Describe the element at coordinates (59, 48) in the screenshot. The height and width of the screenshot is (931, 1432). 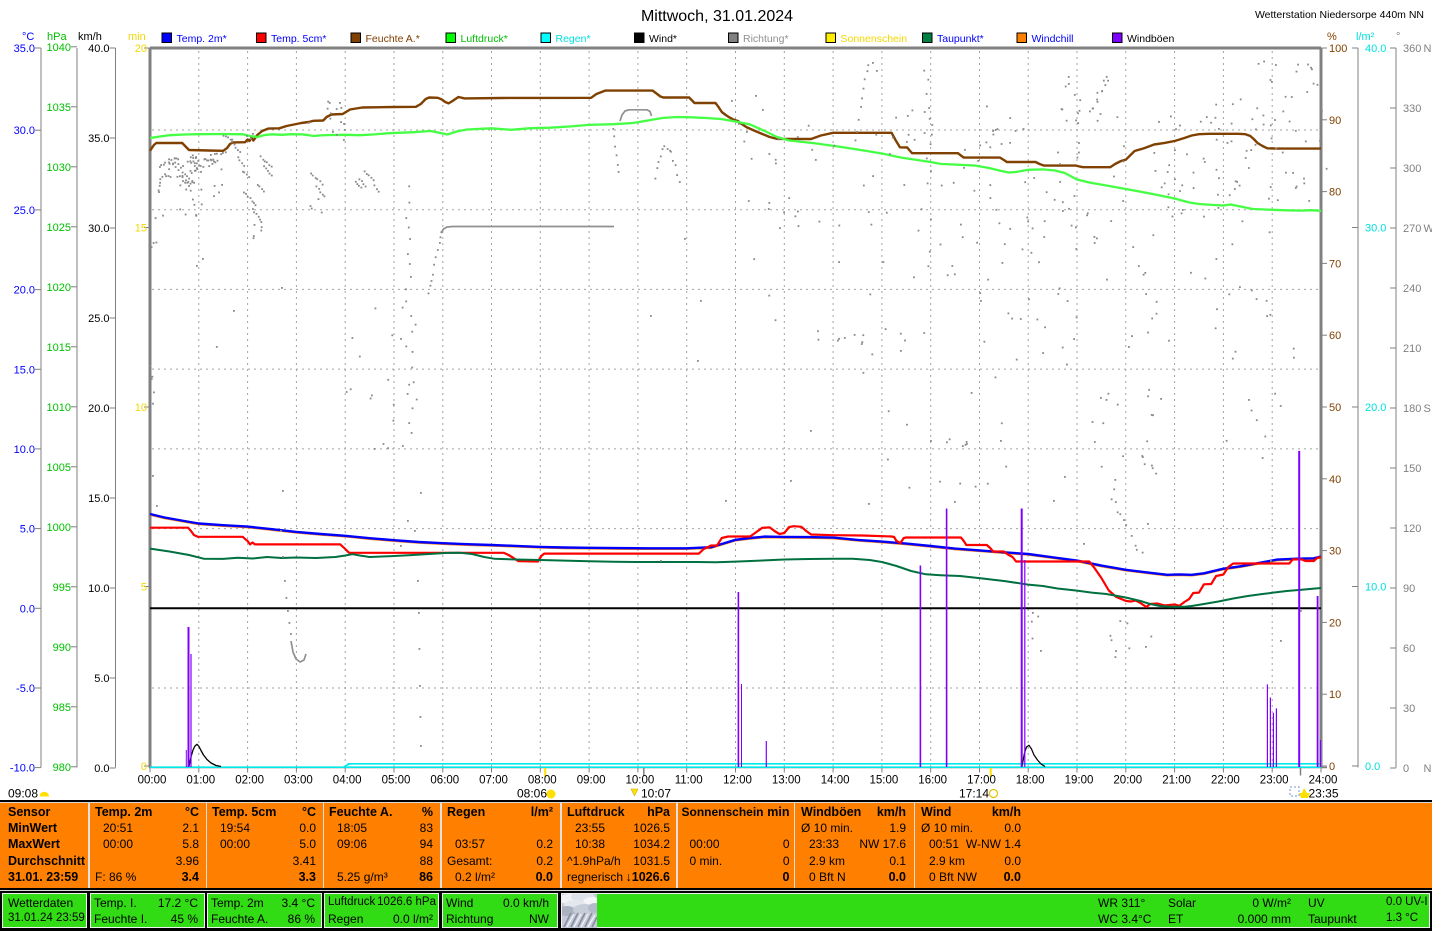
I see `svg-text: 1040` at that location.